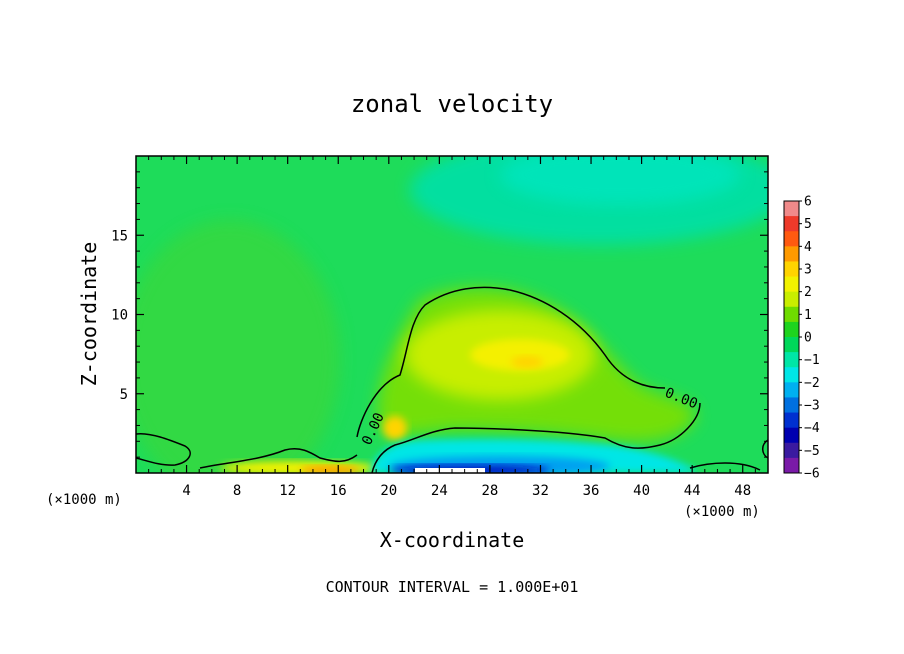 The width and height of the screenshot is (904, 654). I want to click on y-tick-label: 5, so click(124, 395).